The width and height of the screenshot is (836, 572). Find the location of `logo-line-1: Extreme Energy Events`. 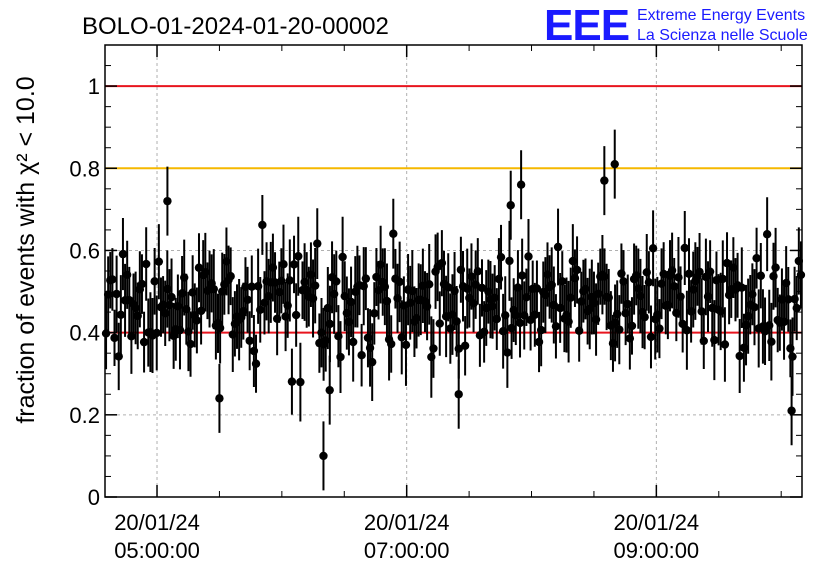

logo-line-1: Extreme Energy Events is located at coordinates (721, 15).